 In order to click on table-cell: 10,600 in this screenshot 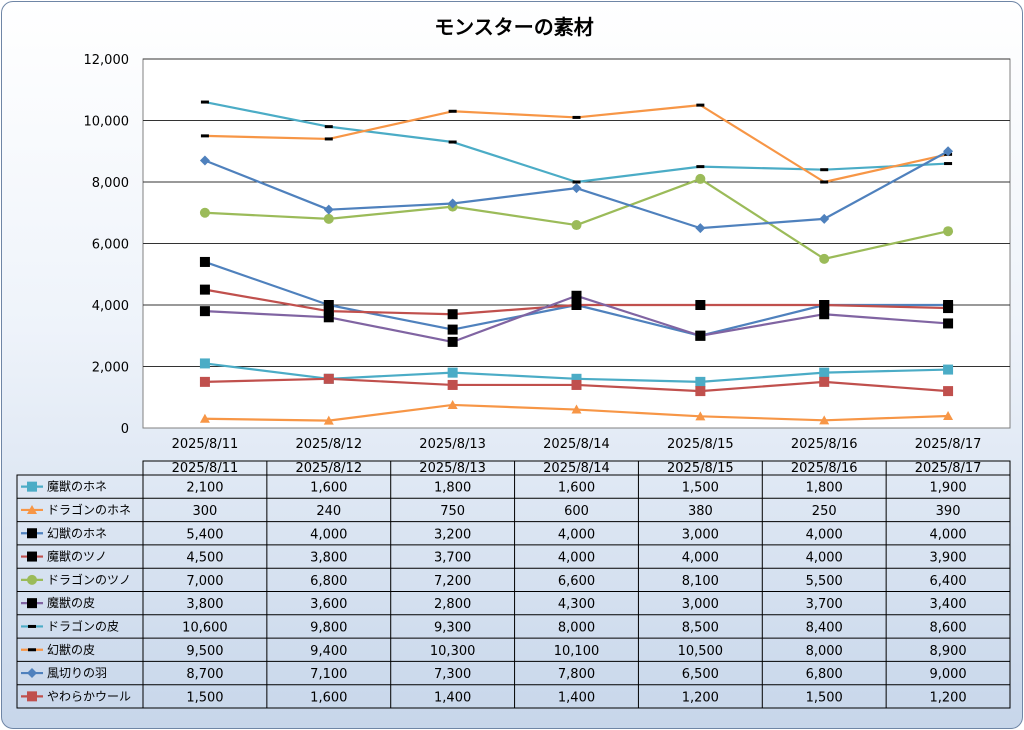, I will do `click(205, 627)`.